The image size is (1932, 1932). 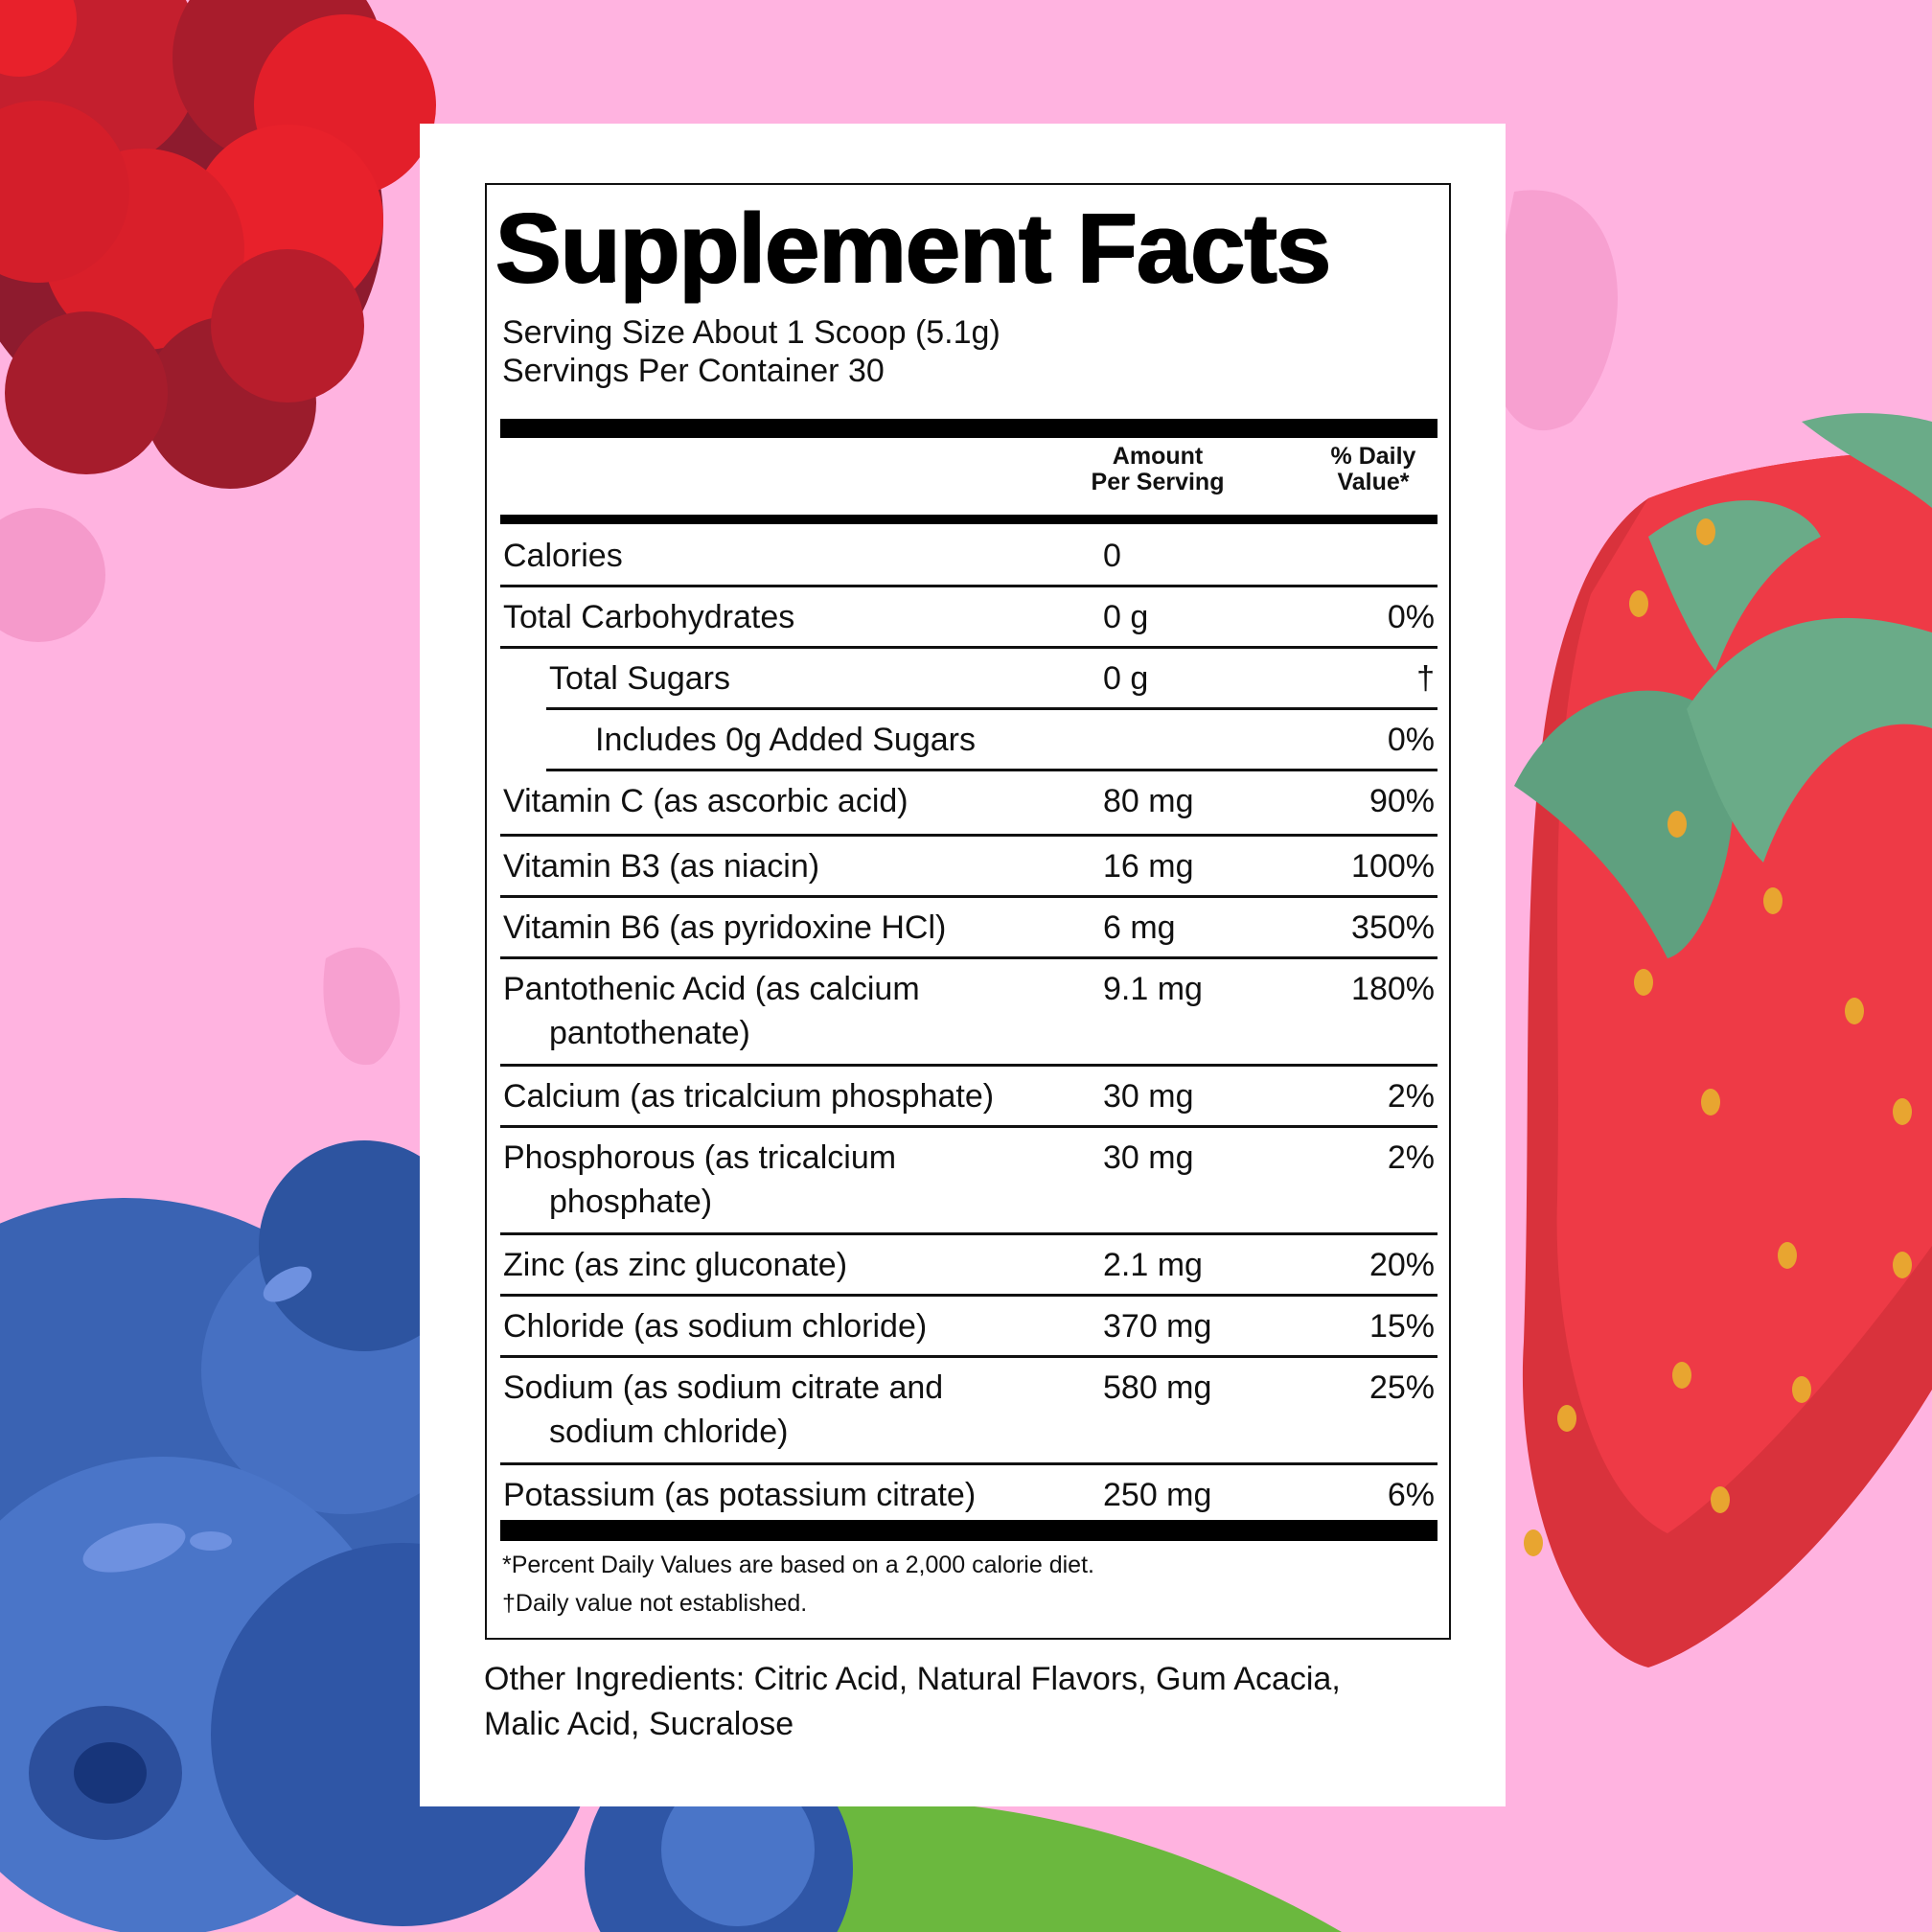 I want to click on nutrient-amount: 6 mg, so click(x=1139, y=927).